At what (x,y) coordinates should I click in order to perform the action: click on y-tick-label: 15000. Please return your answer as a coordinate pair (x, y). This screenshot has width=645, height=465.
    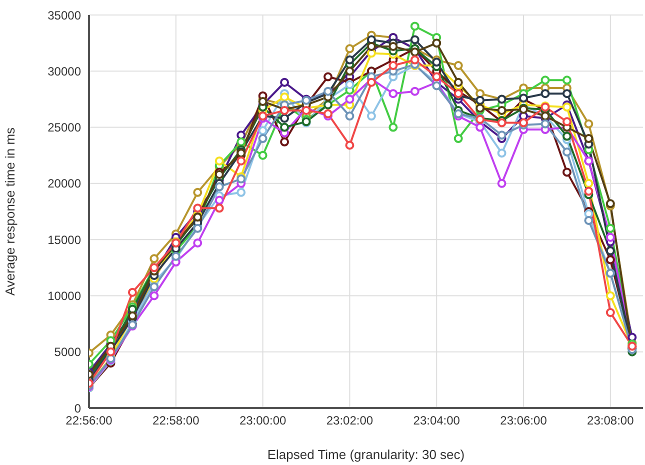
    Looking at the image, I should click on (65, 239).